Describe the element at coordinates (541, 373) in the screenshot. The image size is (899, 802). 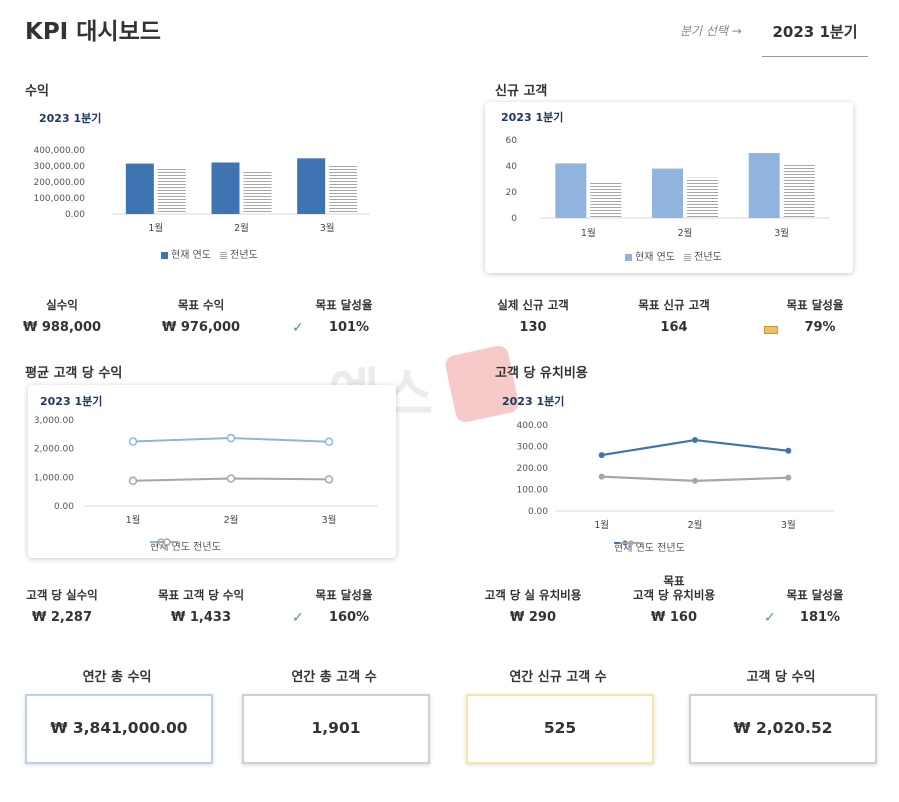
I see `section-title-acq-cost: 고객 당 유치비용` at that location.